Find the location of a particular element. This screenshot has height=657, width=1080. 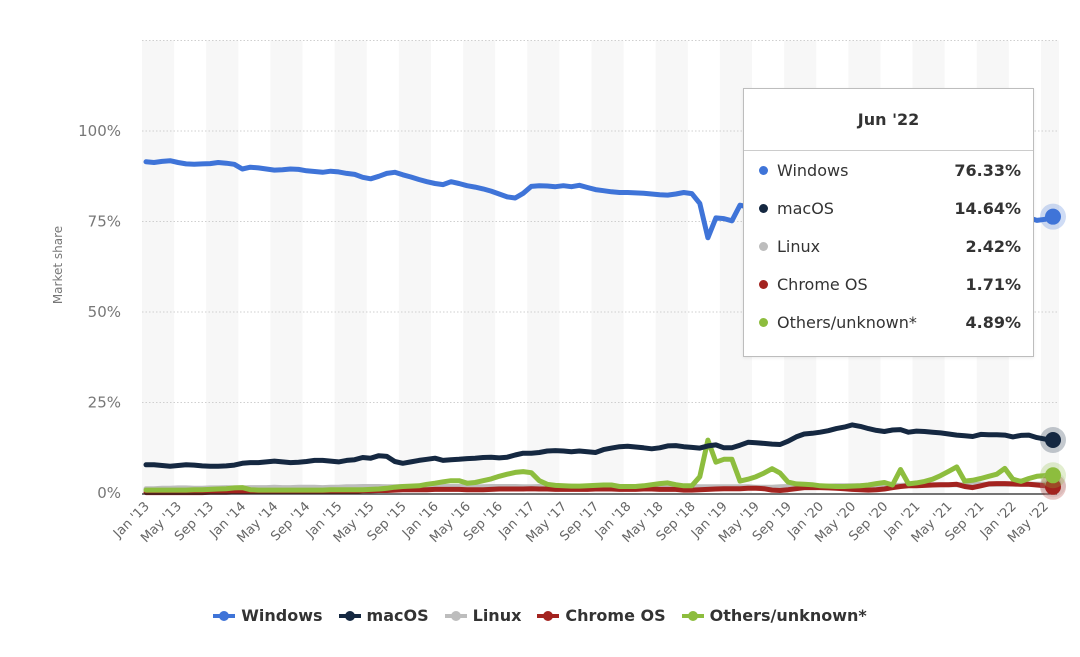

y-tick-label: 25% is located at coordinates (104, 403).